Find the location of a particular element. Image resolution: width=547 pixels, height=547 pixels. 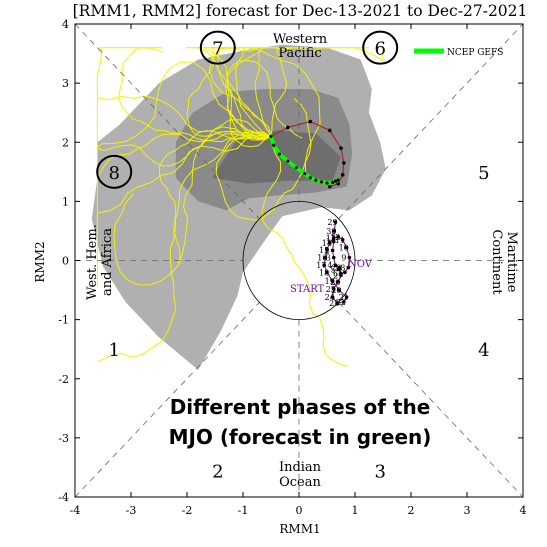

phase-number-4: 4 is located at coordinates (483, 350).